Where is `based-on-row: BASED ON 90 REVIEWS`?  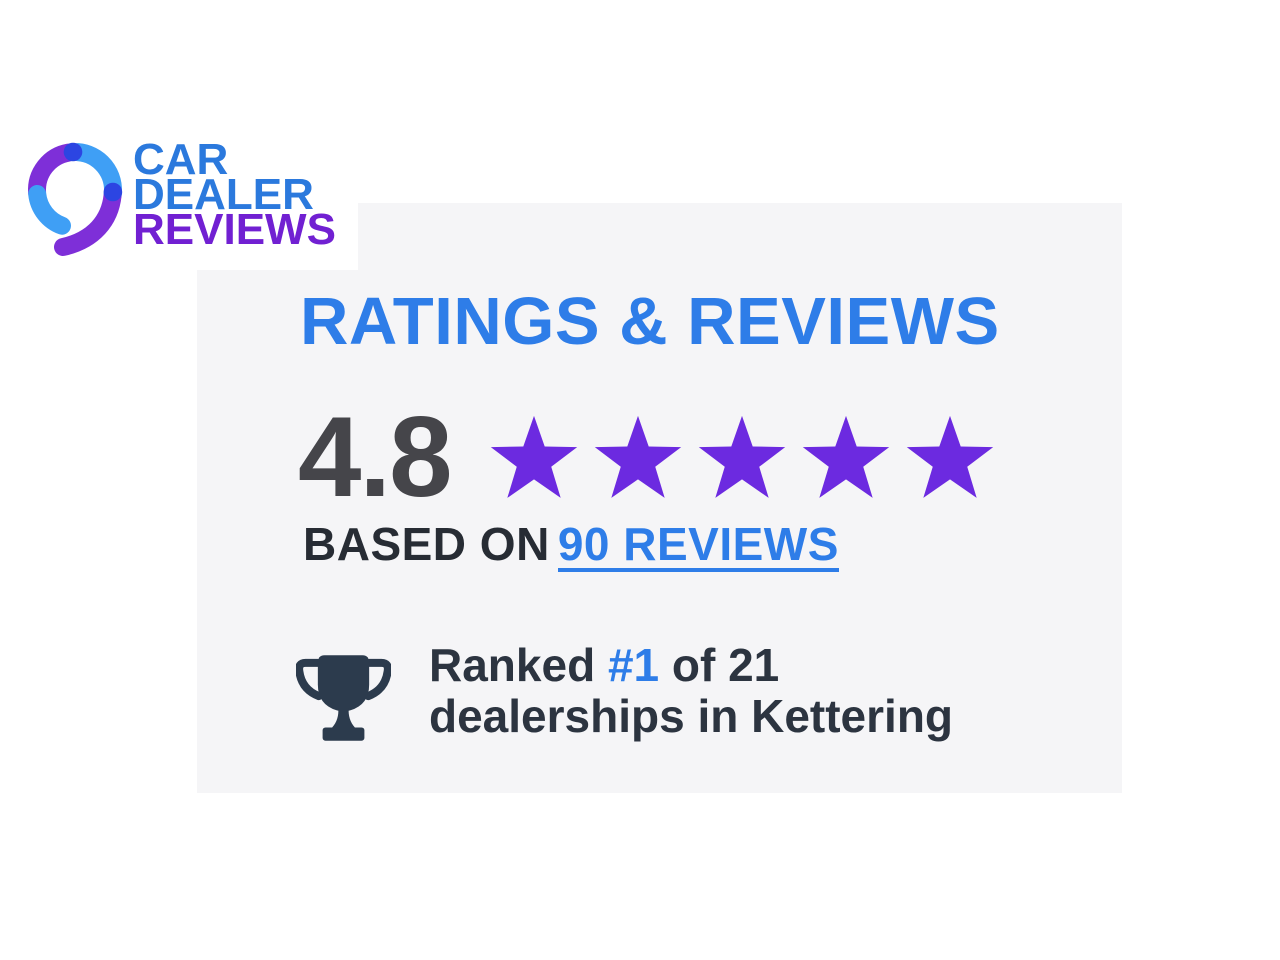 based-on-row: BASED ON 90 REVIEWS is located at coordinates (571, 546).